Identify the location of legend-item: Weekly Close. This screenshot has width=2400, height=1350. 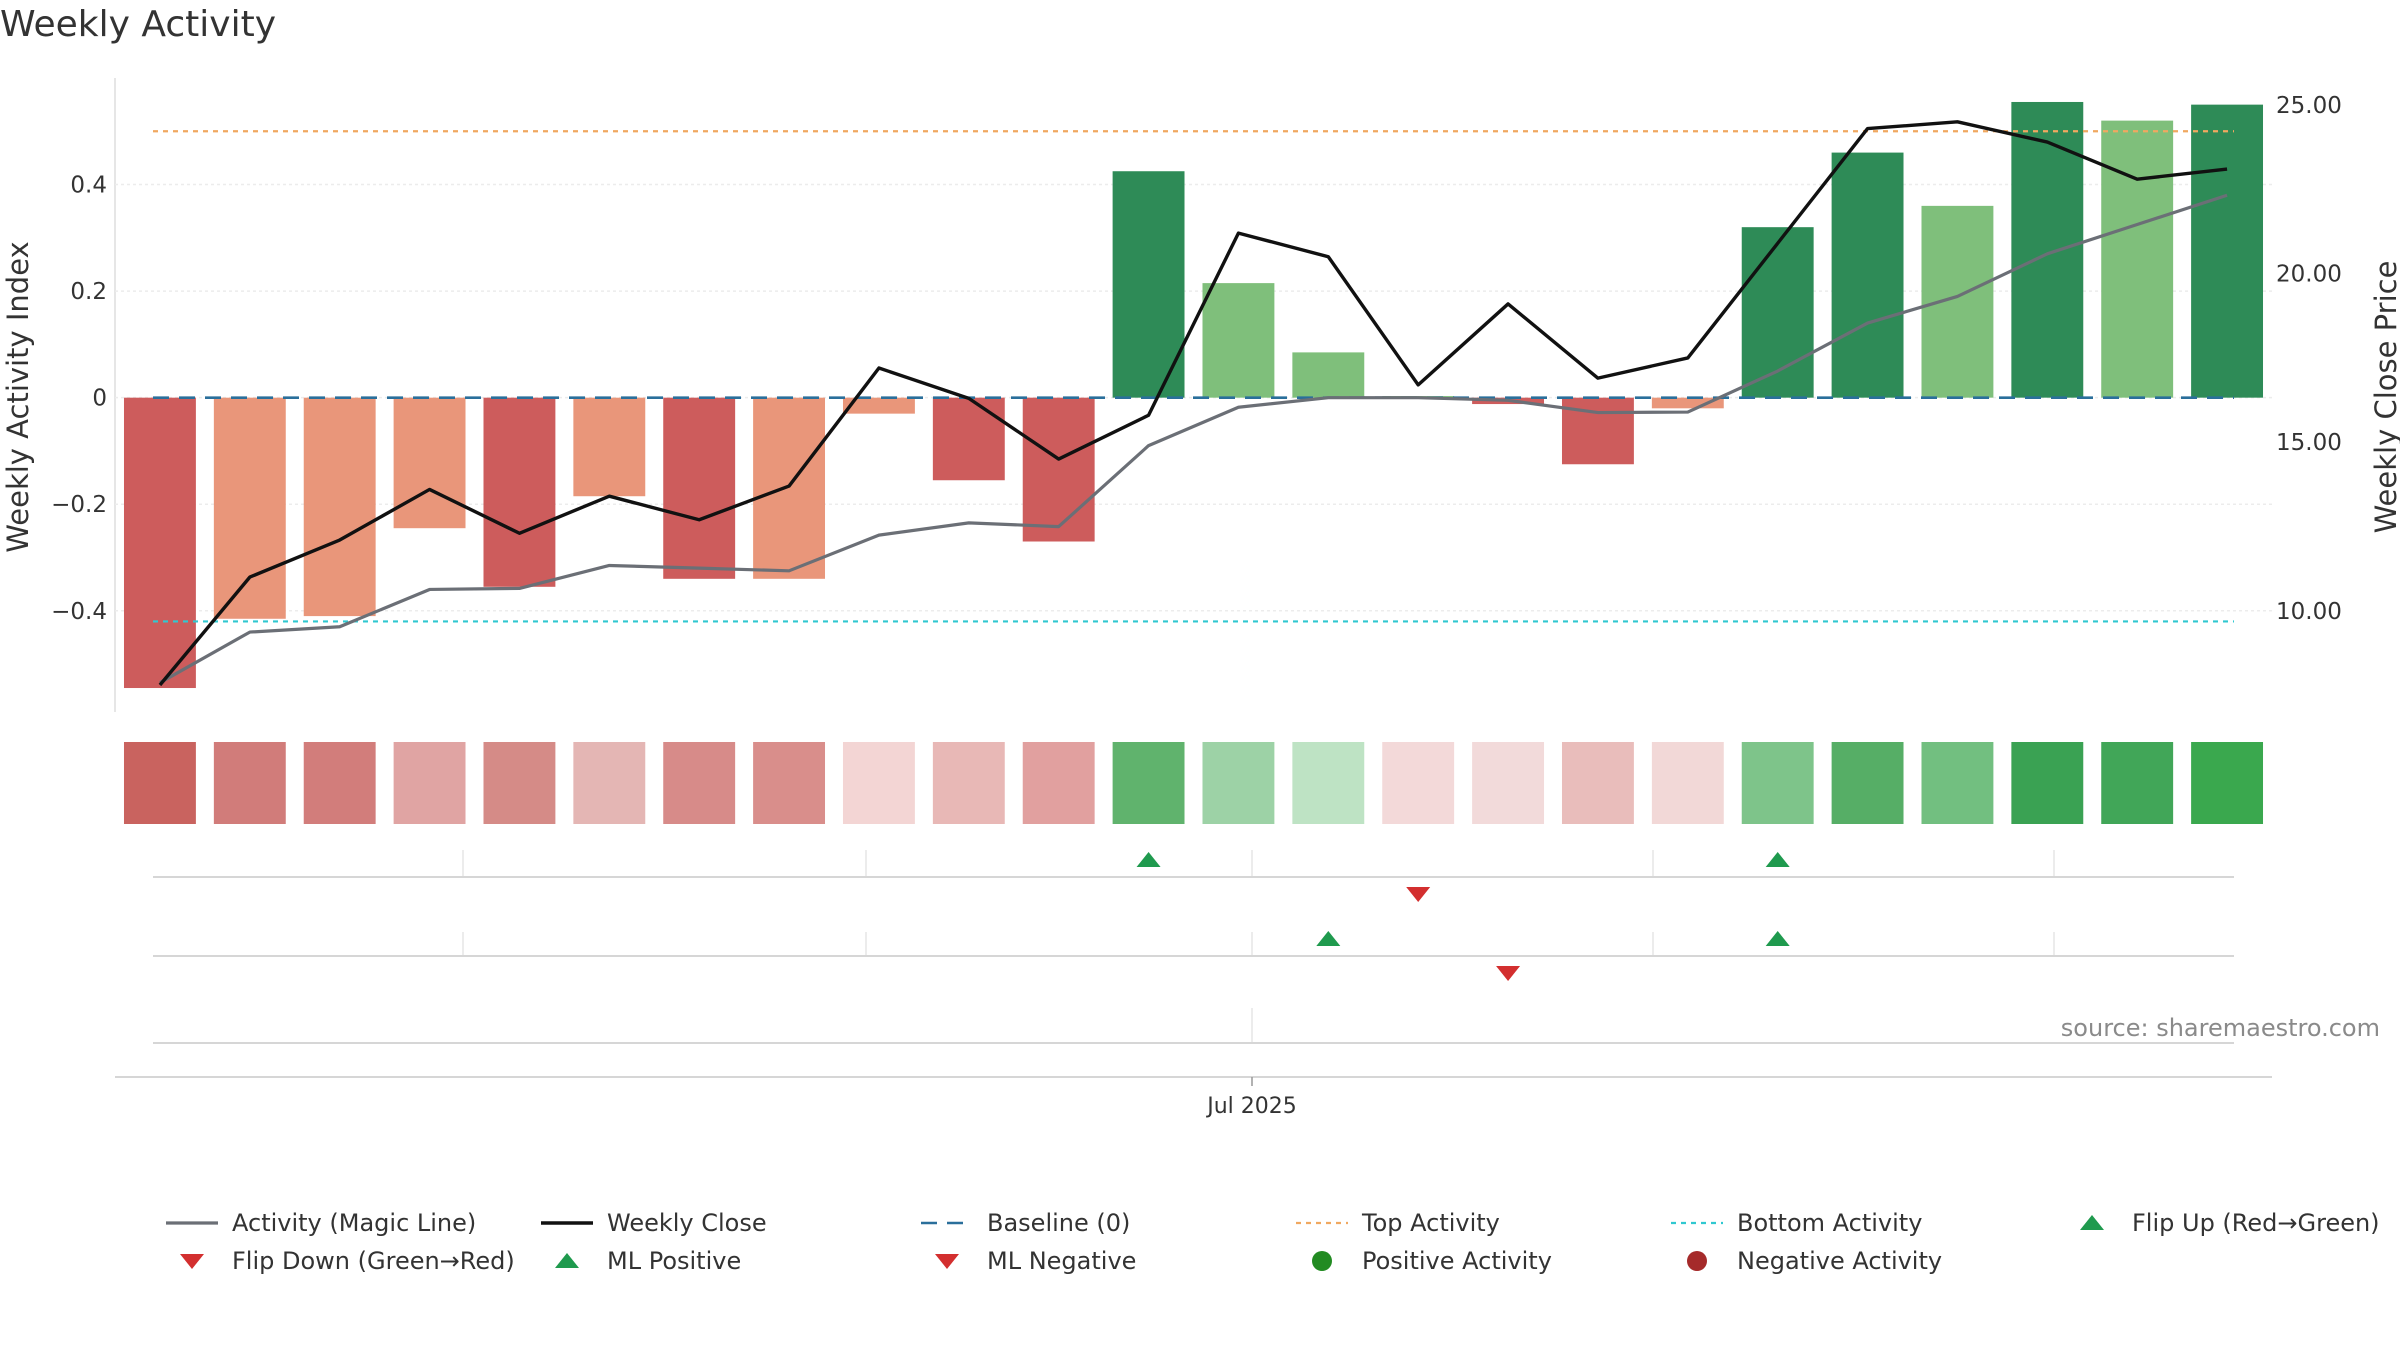
(651, 1223).